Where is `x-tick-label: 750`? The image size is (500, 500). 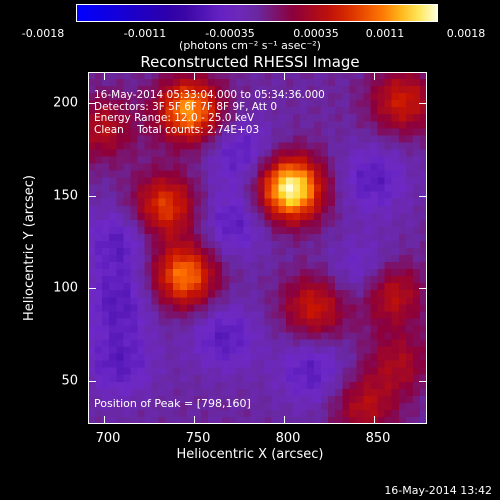
x-tick-label: 750 is located at coordinates (198, 438).